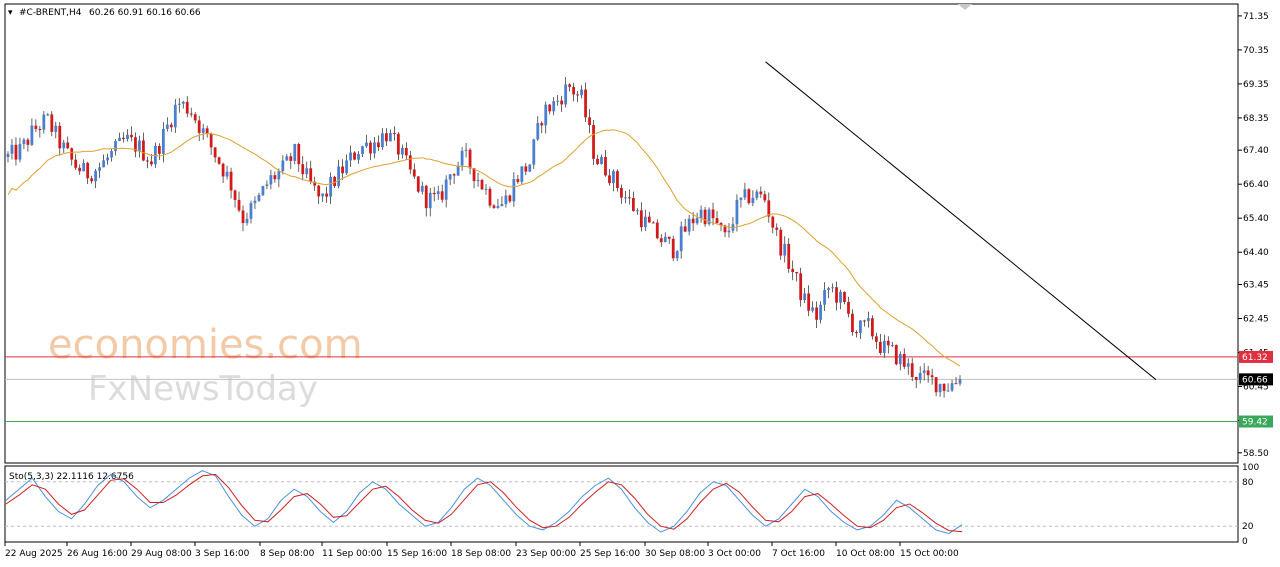 This screenshot has height=567, width=1280. Describe the element at coordinates (734, 554) in the screenshot. I see `x-tick-label: 3 Oct 00:00` at that location.